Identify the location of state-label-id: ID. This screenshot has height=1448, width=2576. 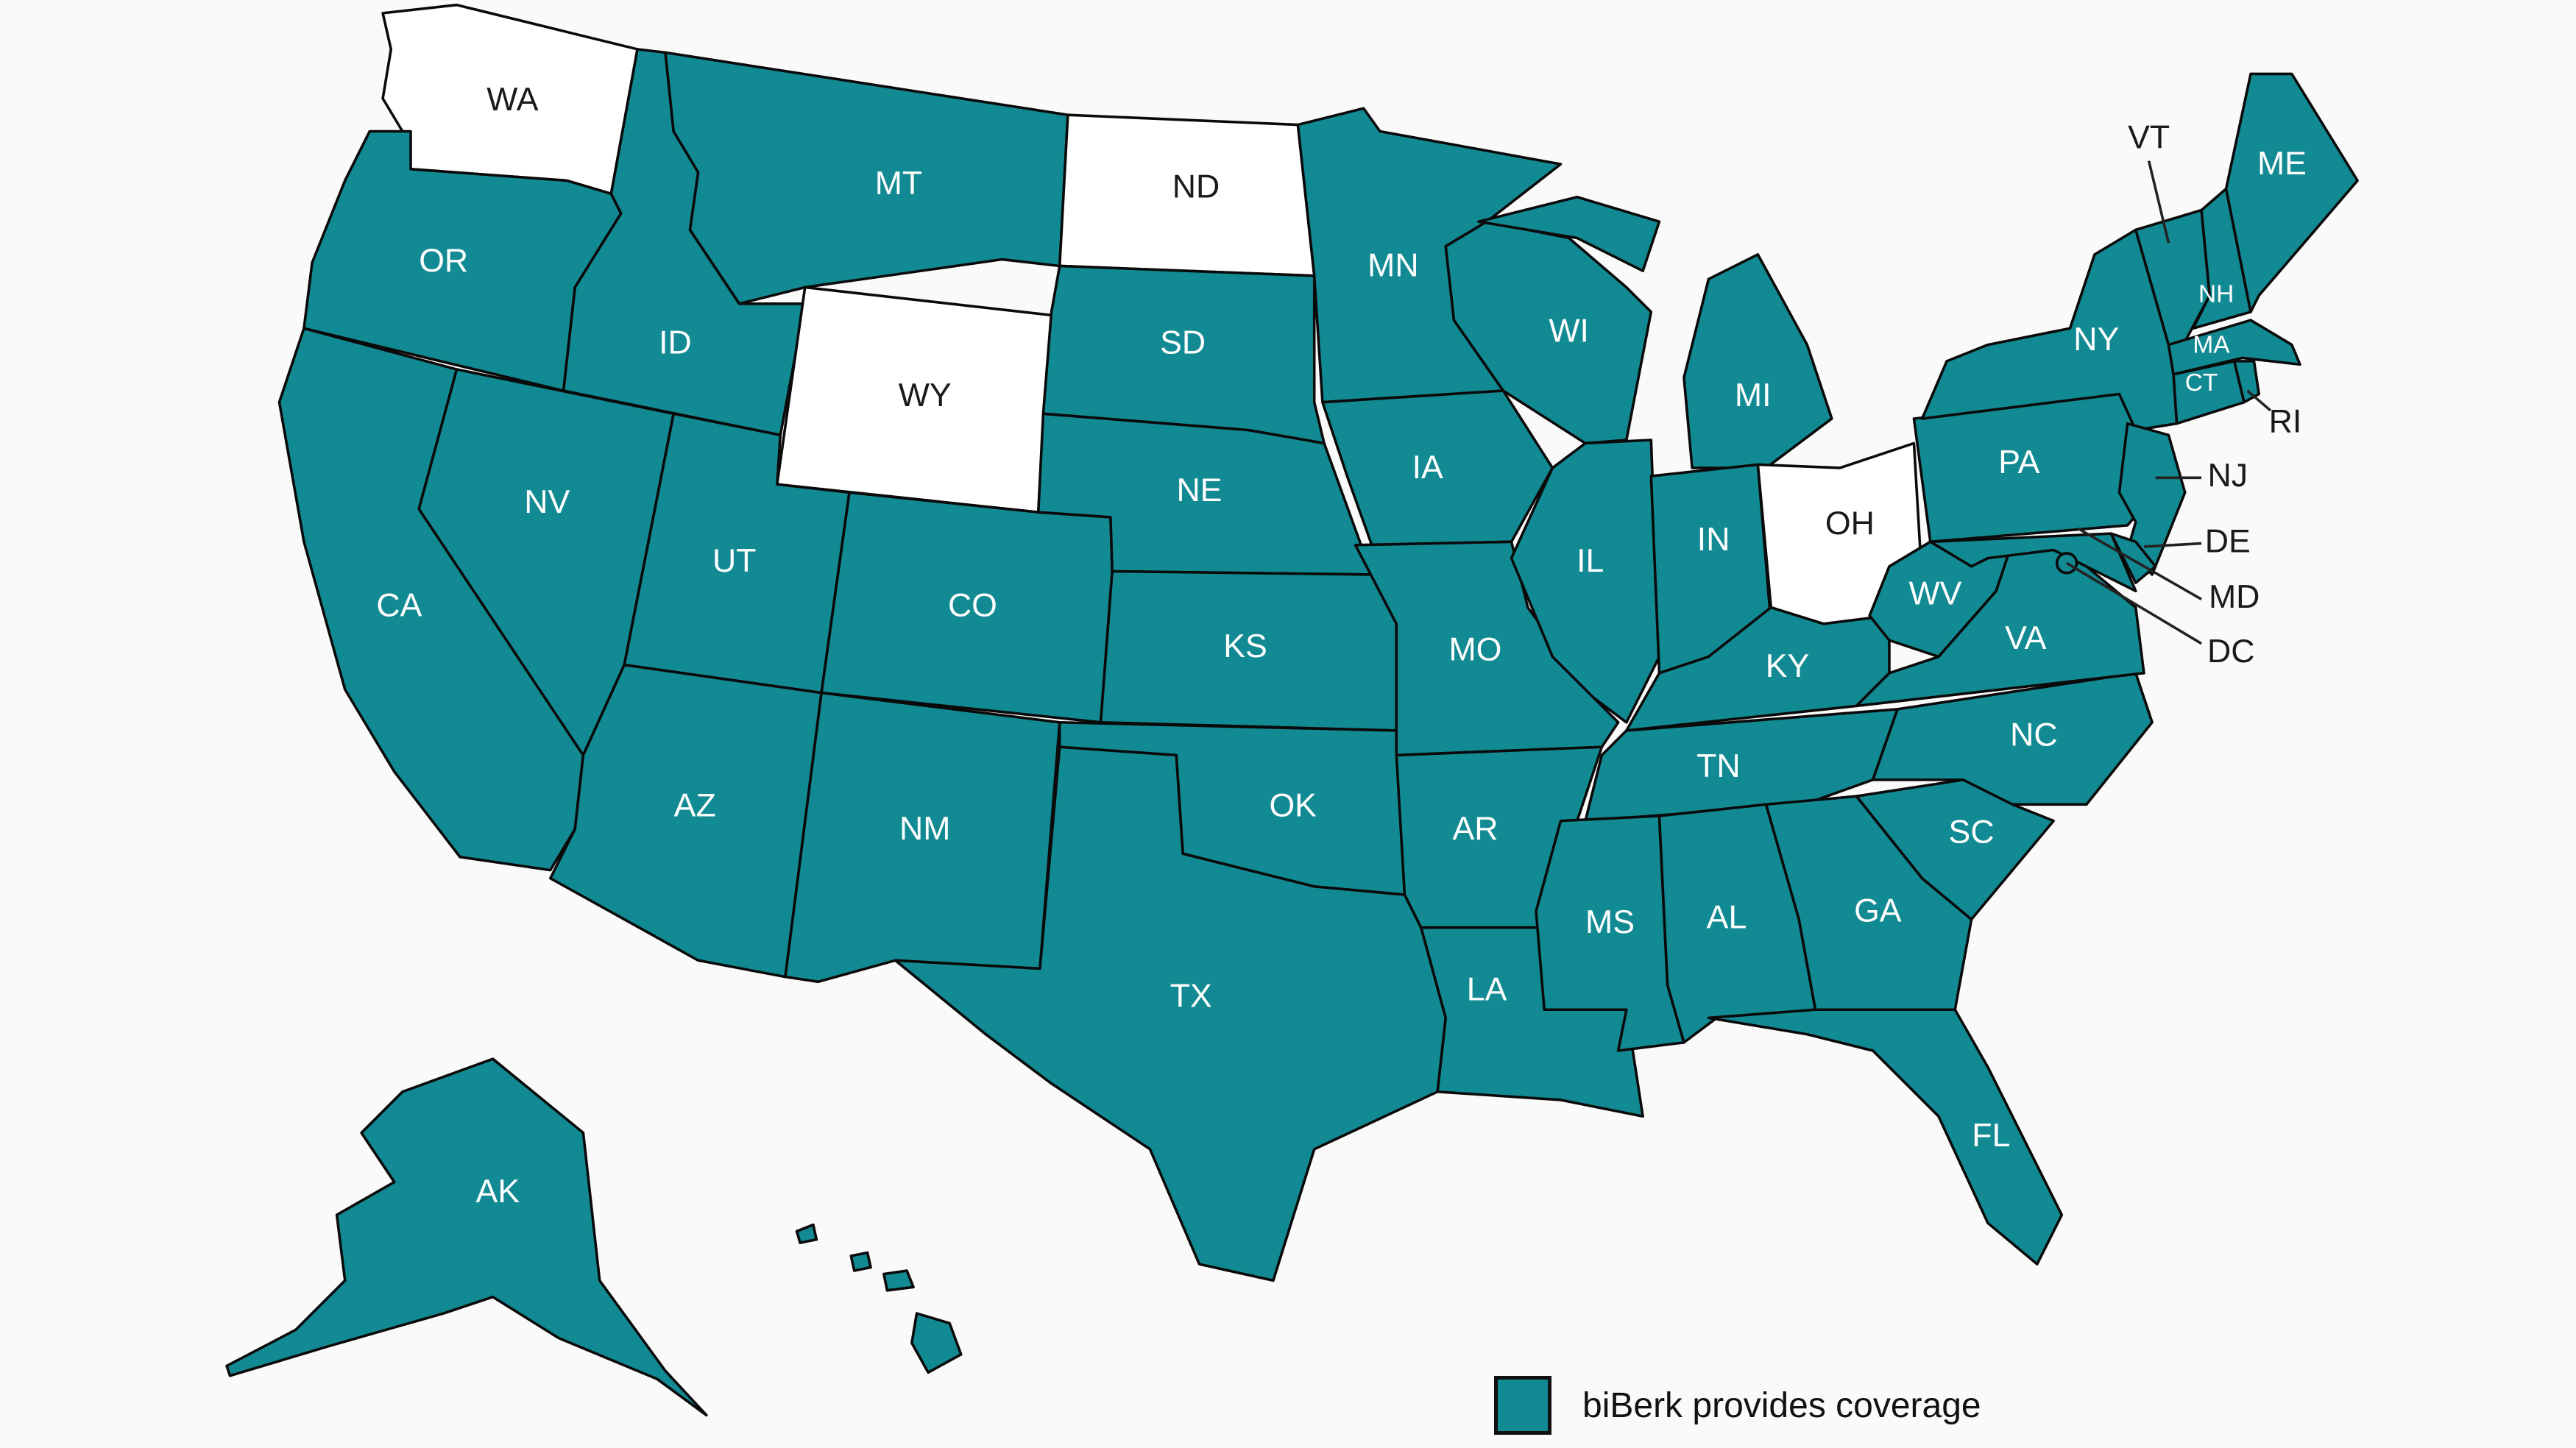
(675, 342).